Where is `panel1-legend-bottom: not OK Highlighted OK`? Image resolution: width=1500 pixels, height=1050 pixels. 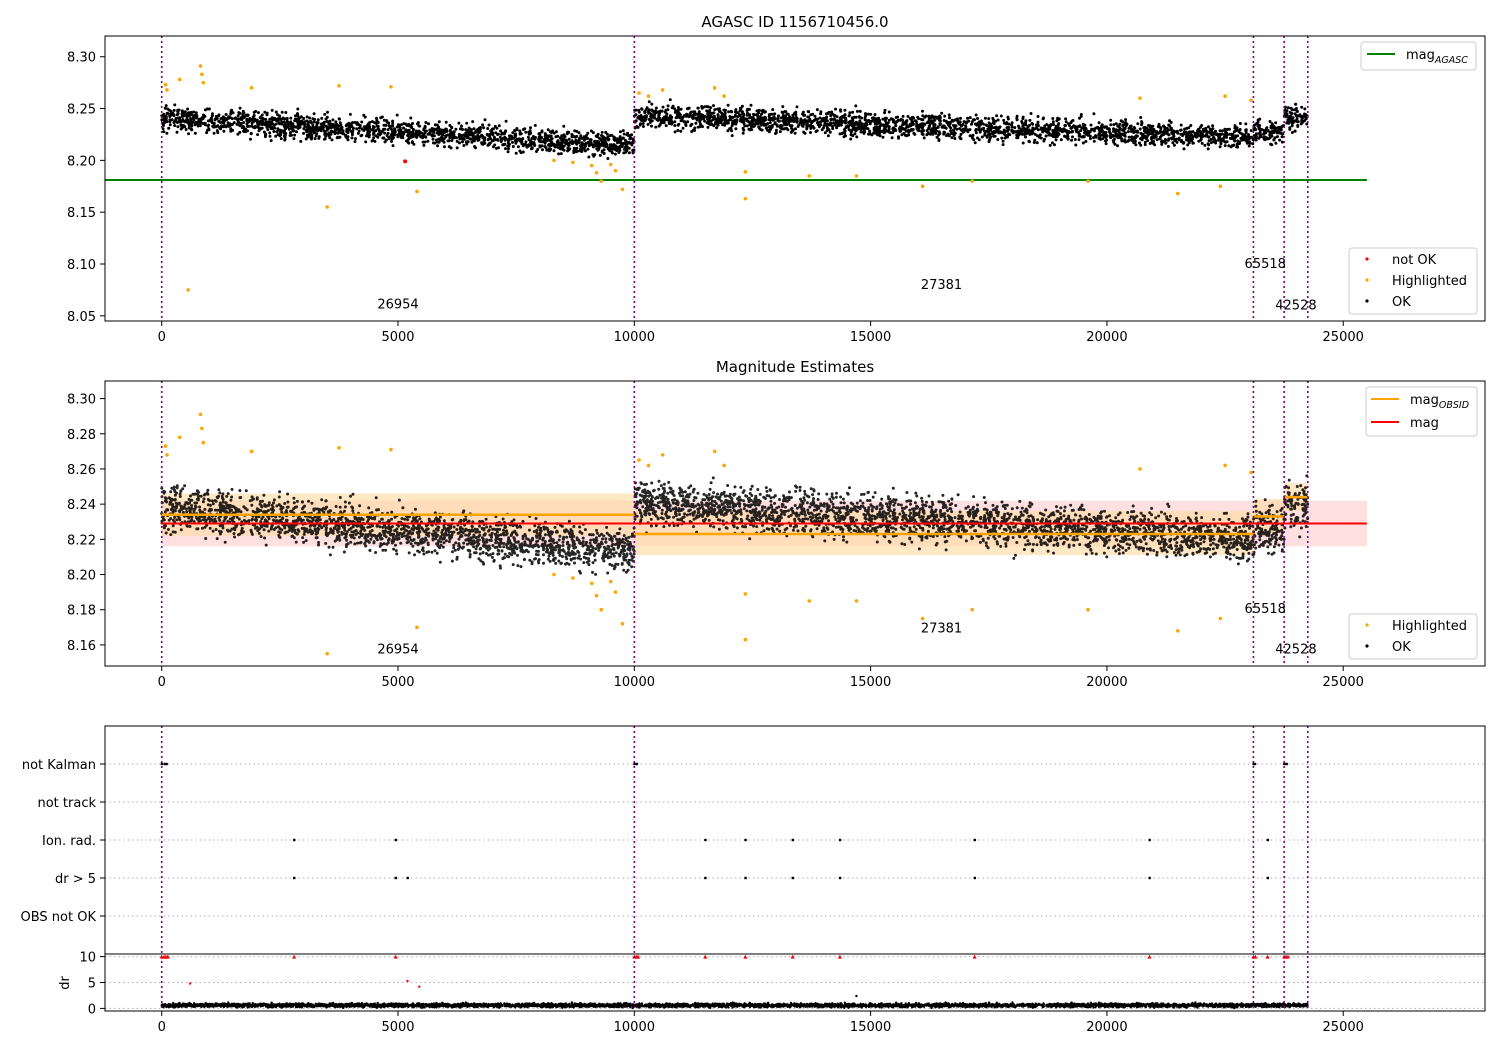 panel1-legend-bottom: not OK Highlighted OK is located at coordinates (1413, 281).